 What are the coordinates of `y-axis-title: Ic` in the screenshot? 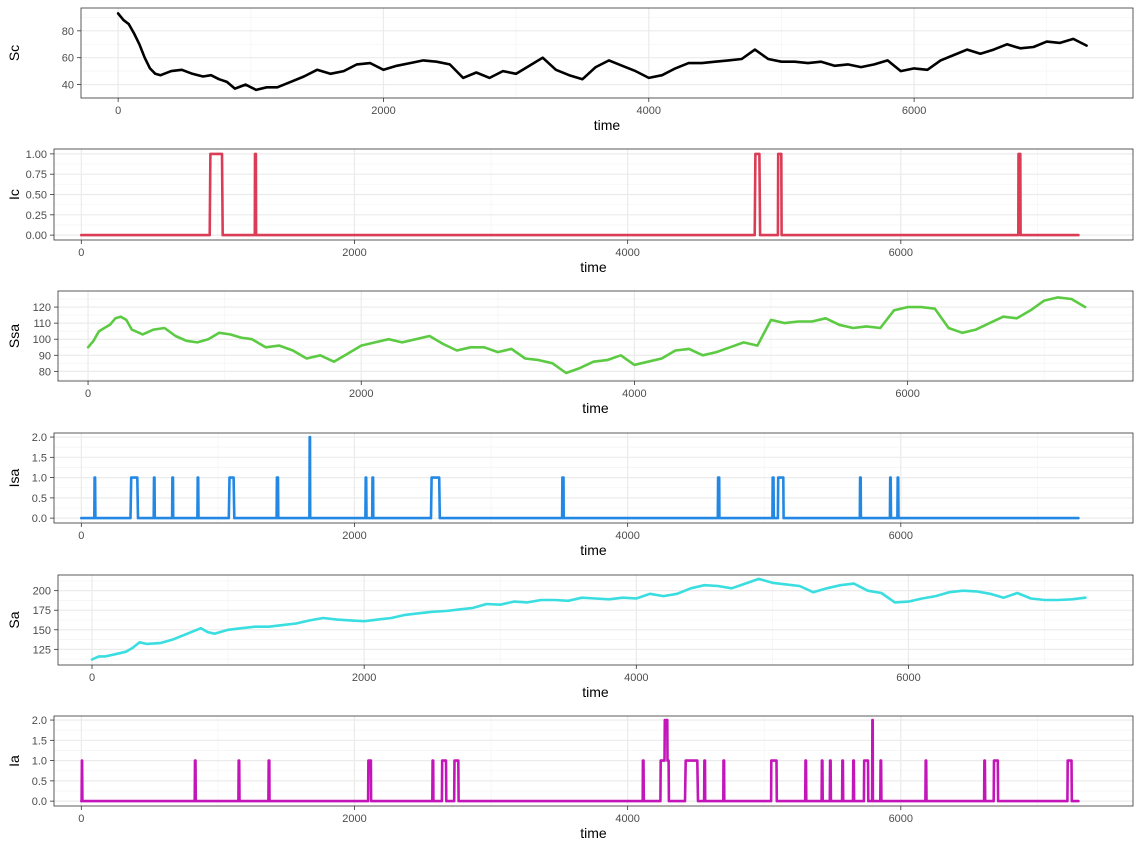 It's located at (14, 194).